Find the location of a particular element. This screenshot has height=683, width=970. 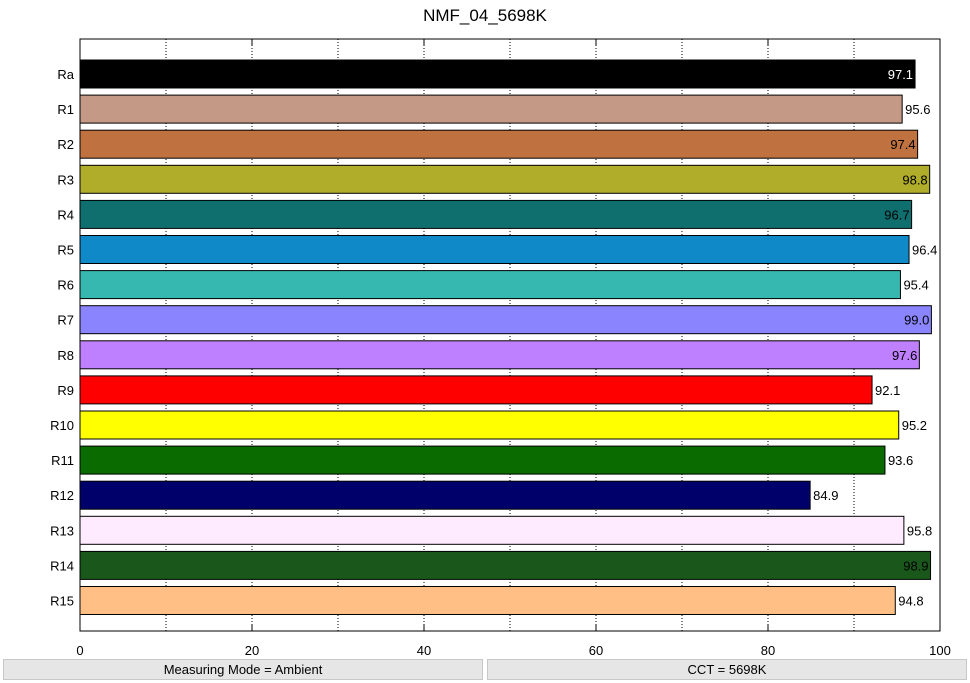

value-label: 84.9 is located at coordinates (825, 495).